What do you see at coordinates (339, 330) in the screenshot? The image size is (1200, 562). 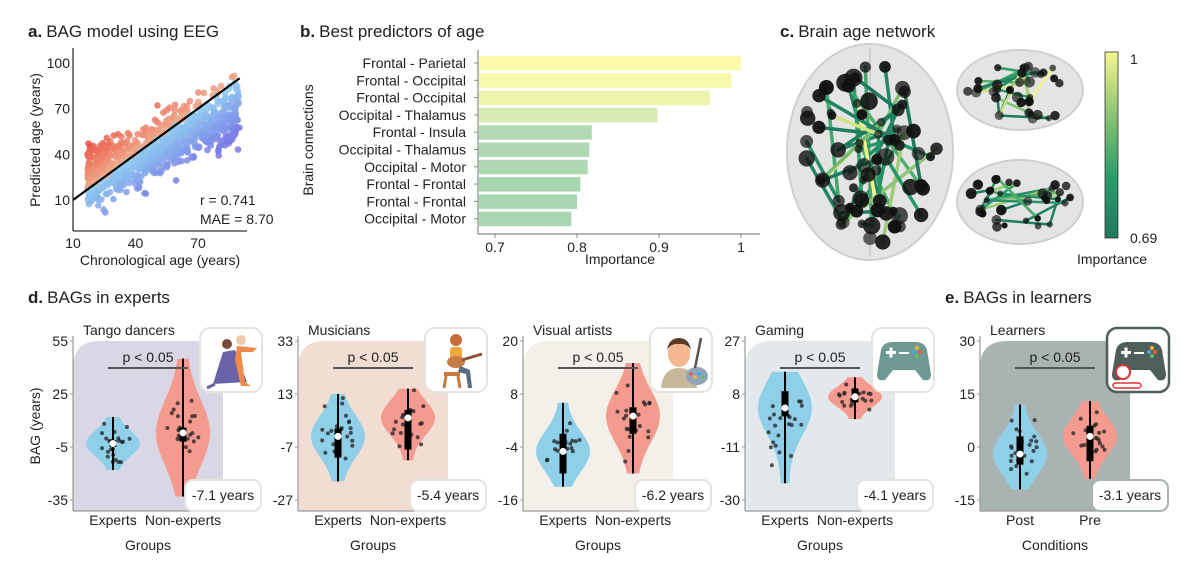 I see `panel-title: Musicians` at bounding box center [339, 330].